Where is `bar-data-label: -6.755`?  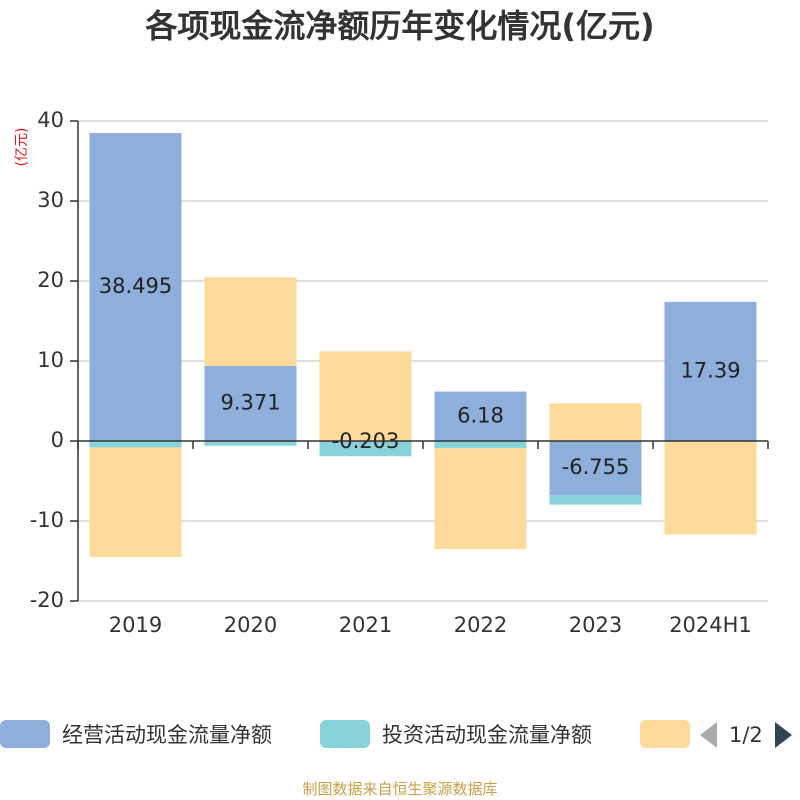
bar-data-label: -6.755 is located at coordinates (596, 467).